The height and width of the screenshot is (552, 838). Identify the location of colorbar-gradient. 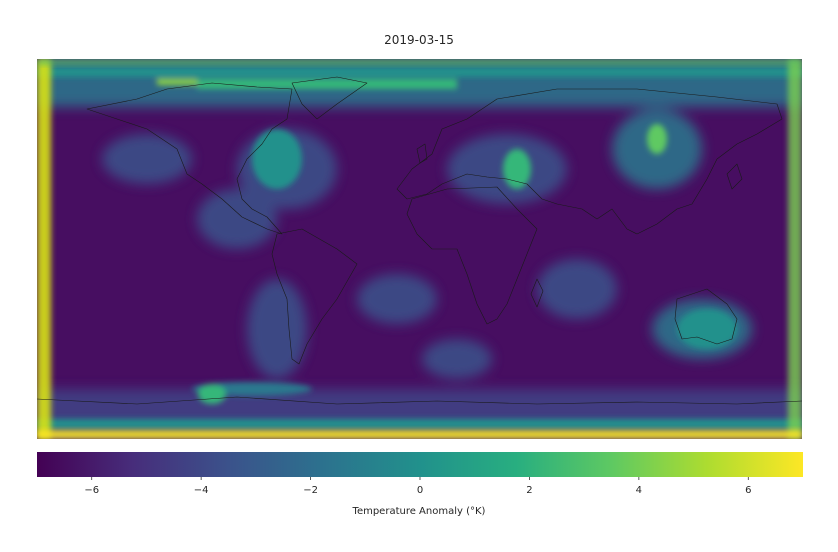
(420, 464).